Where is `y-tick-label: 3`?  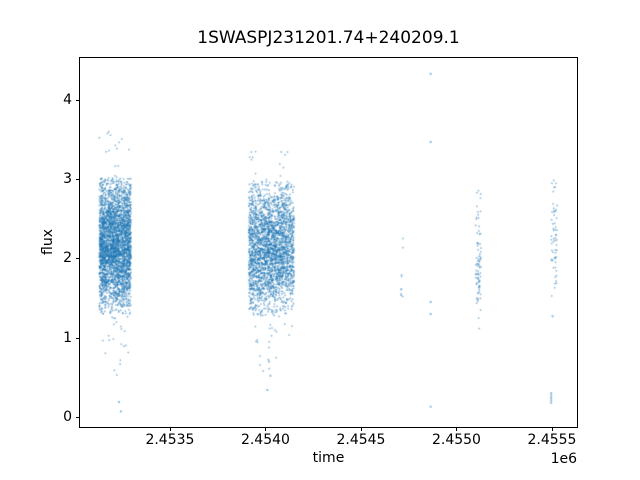
y-tick-label: 3 is located at coordinates (67, 179).